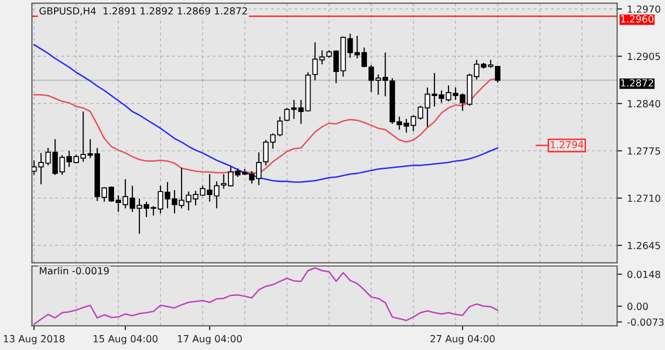  I want to click on y-tick-label: 0.0148, so click(643, 274).